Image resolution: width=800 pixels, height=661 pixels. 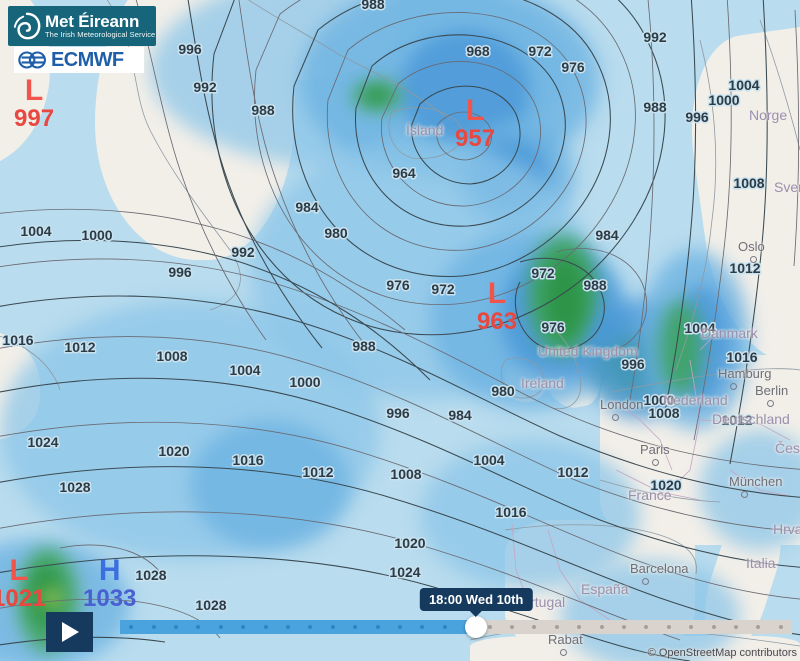 What do you see at coordinates (92, 22) in the screenshot?
I see `met-eireann-name: Met Éireann` at bounding box center [92, 22].